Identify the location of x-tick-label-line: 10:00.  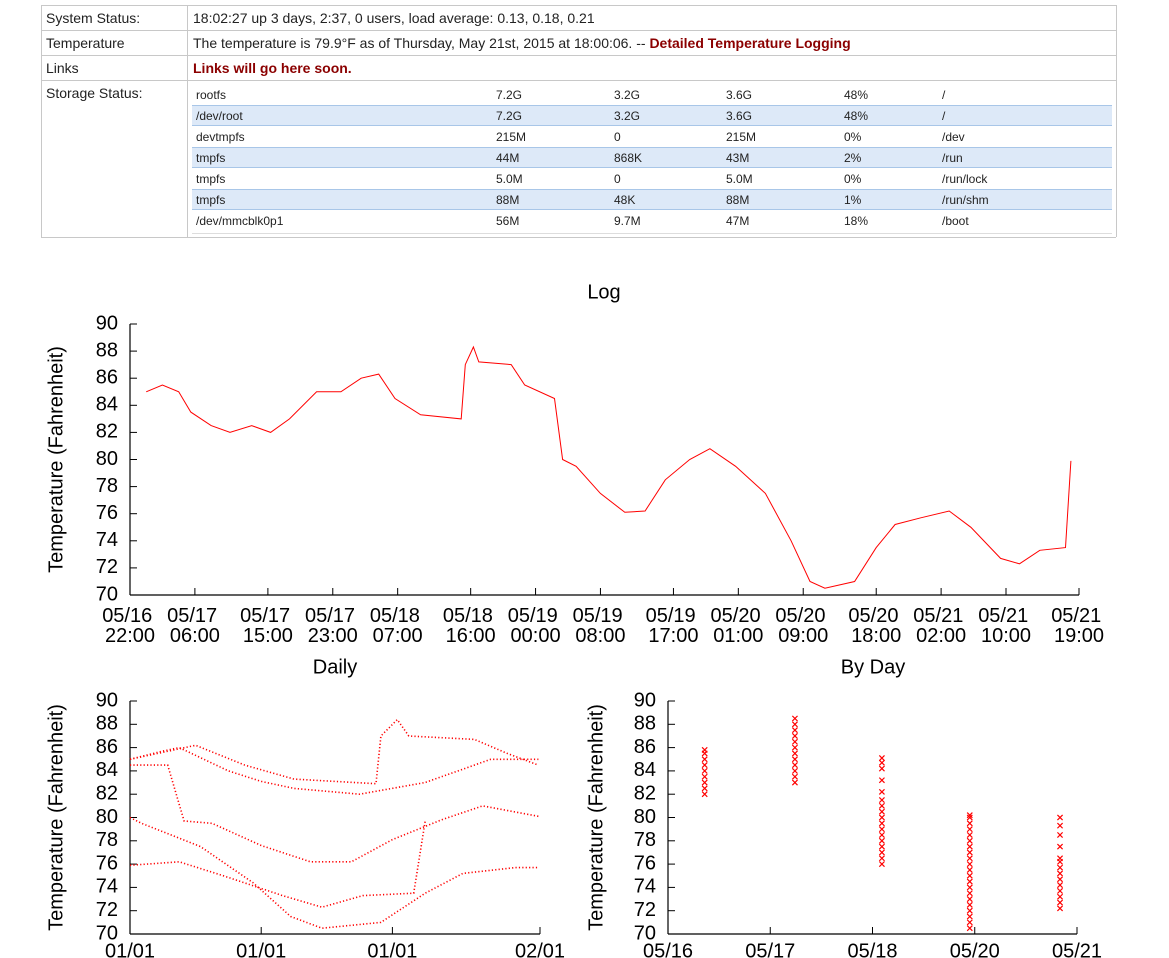
(1006, 636).